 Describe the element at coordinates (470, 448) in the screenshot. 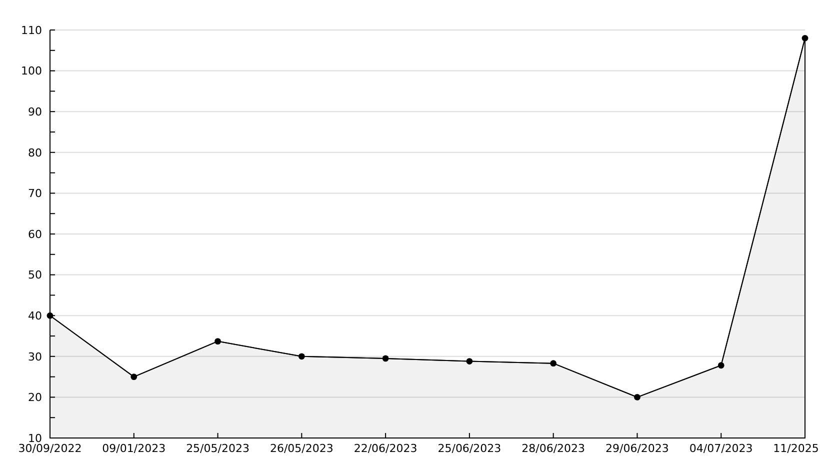

I see `x-tick-label: 25/06/2023` at that location.